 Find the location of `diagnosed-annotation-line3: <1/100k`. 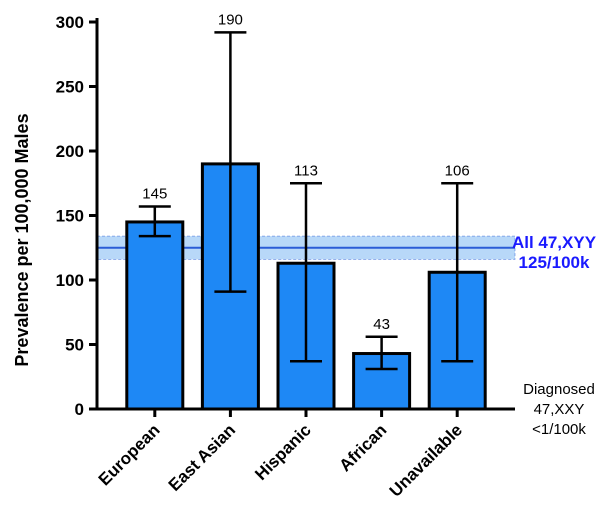

diagnosed-annotation-line3: <1/100k is located at coordinates (559, 429).